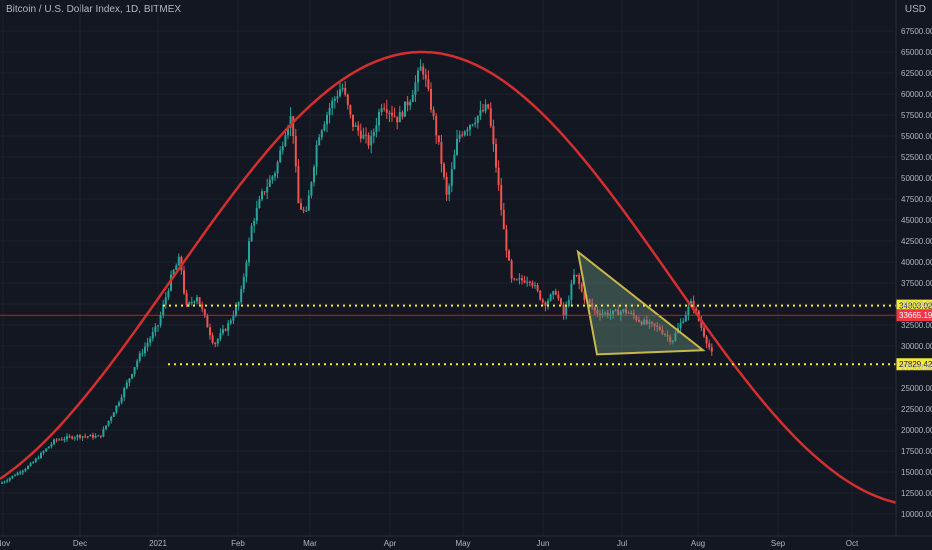 This screenshot has width=932, height=550. I want to click on x-tick-label: Sep, so click(778, 543).